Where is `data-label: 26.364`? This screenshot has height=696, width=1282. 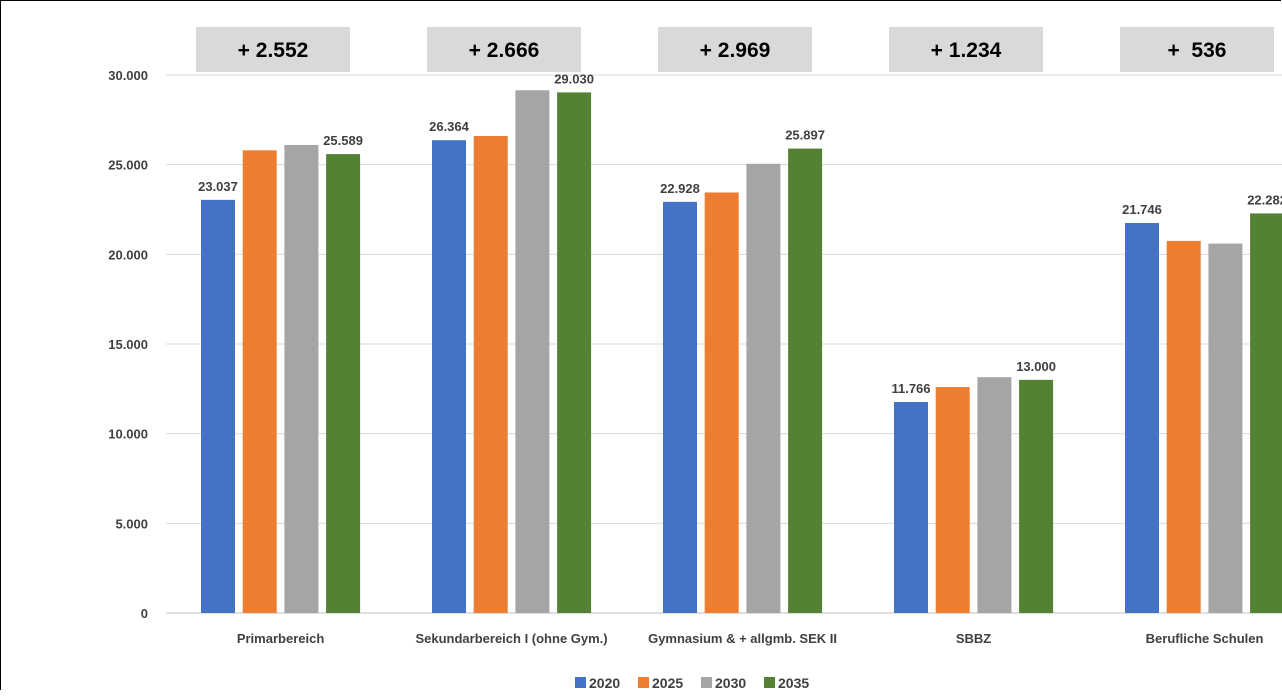 data-label: 26.364 is located at coordinates (449, 126).